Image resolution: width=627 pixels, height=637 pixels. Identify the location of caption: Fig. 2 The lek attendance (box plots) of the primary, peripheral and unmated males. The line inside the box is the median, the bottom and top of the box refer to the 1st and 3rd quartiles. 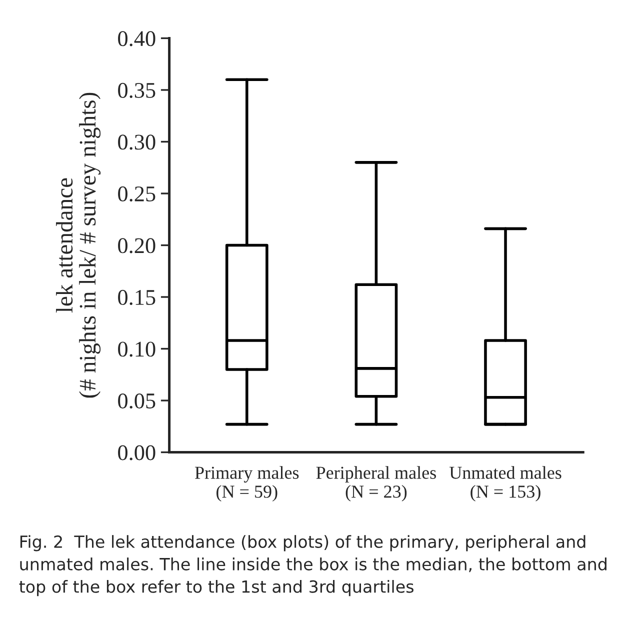
(312, 565).